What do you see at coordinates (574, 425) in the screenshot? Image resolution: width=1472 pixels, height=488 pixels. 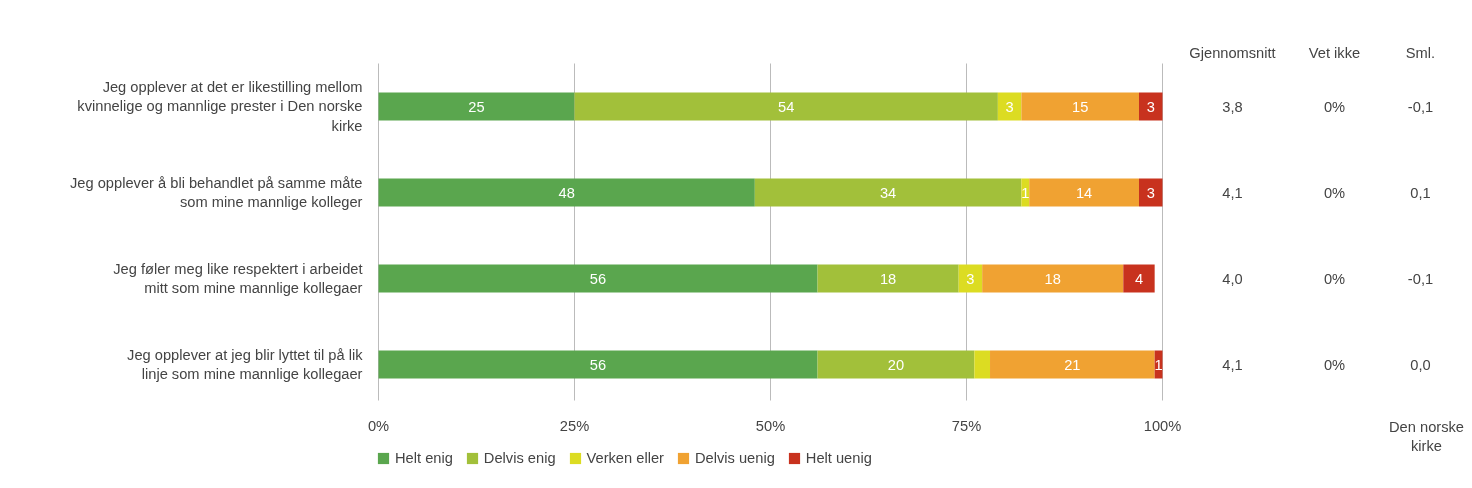 I see `x-tick-label: 25%` at bounding box center [574, 425].